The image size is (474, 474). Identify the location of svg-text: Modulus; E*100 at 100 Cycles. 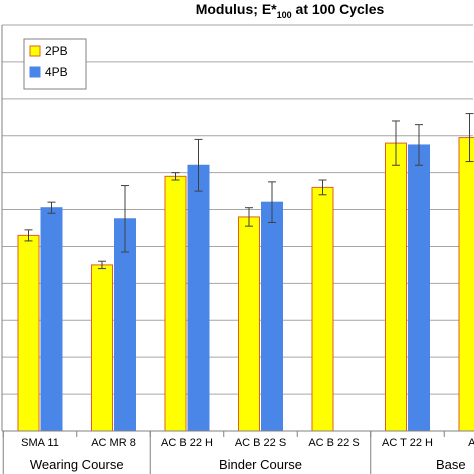
(290, 10).